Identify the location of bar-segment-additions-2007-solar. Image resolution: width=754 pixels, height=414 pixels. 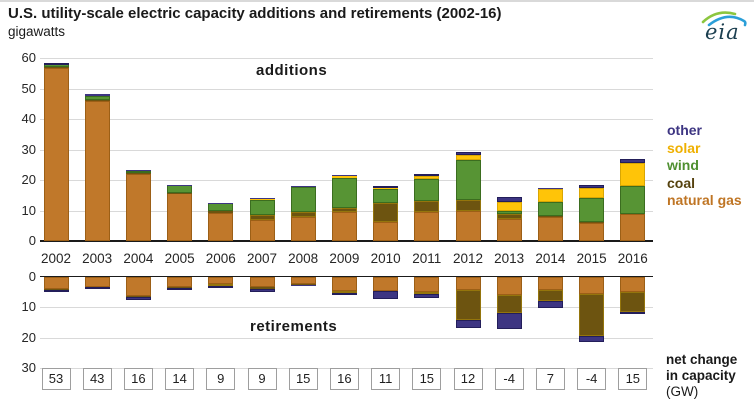
(262, 199).